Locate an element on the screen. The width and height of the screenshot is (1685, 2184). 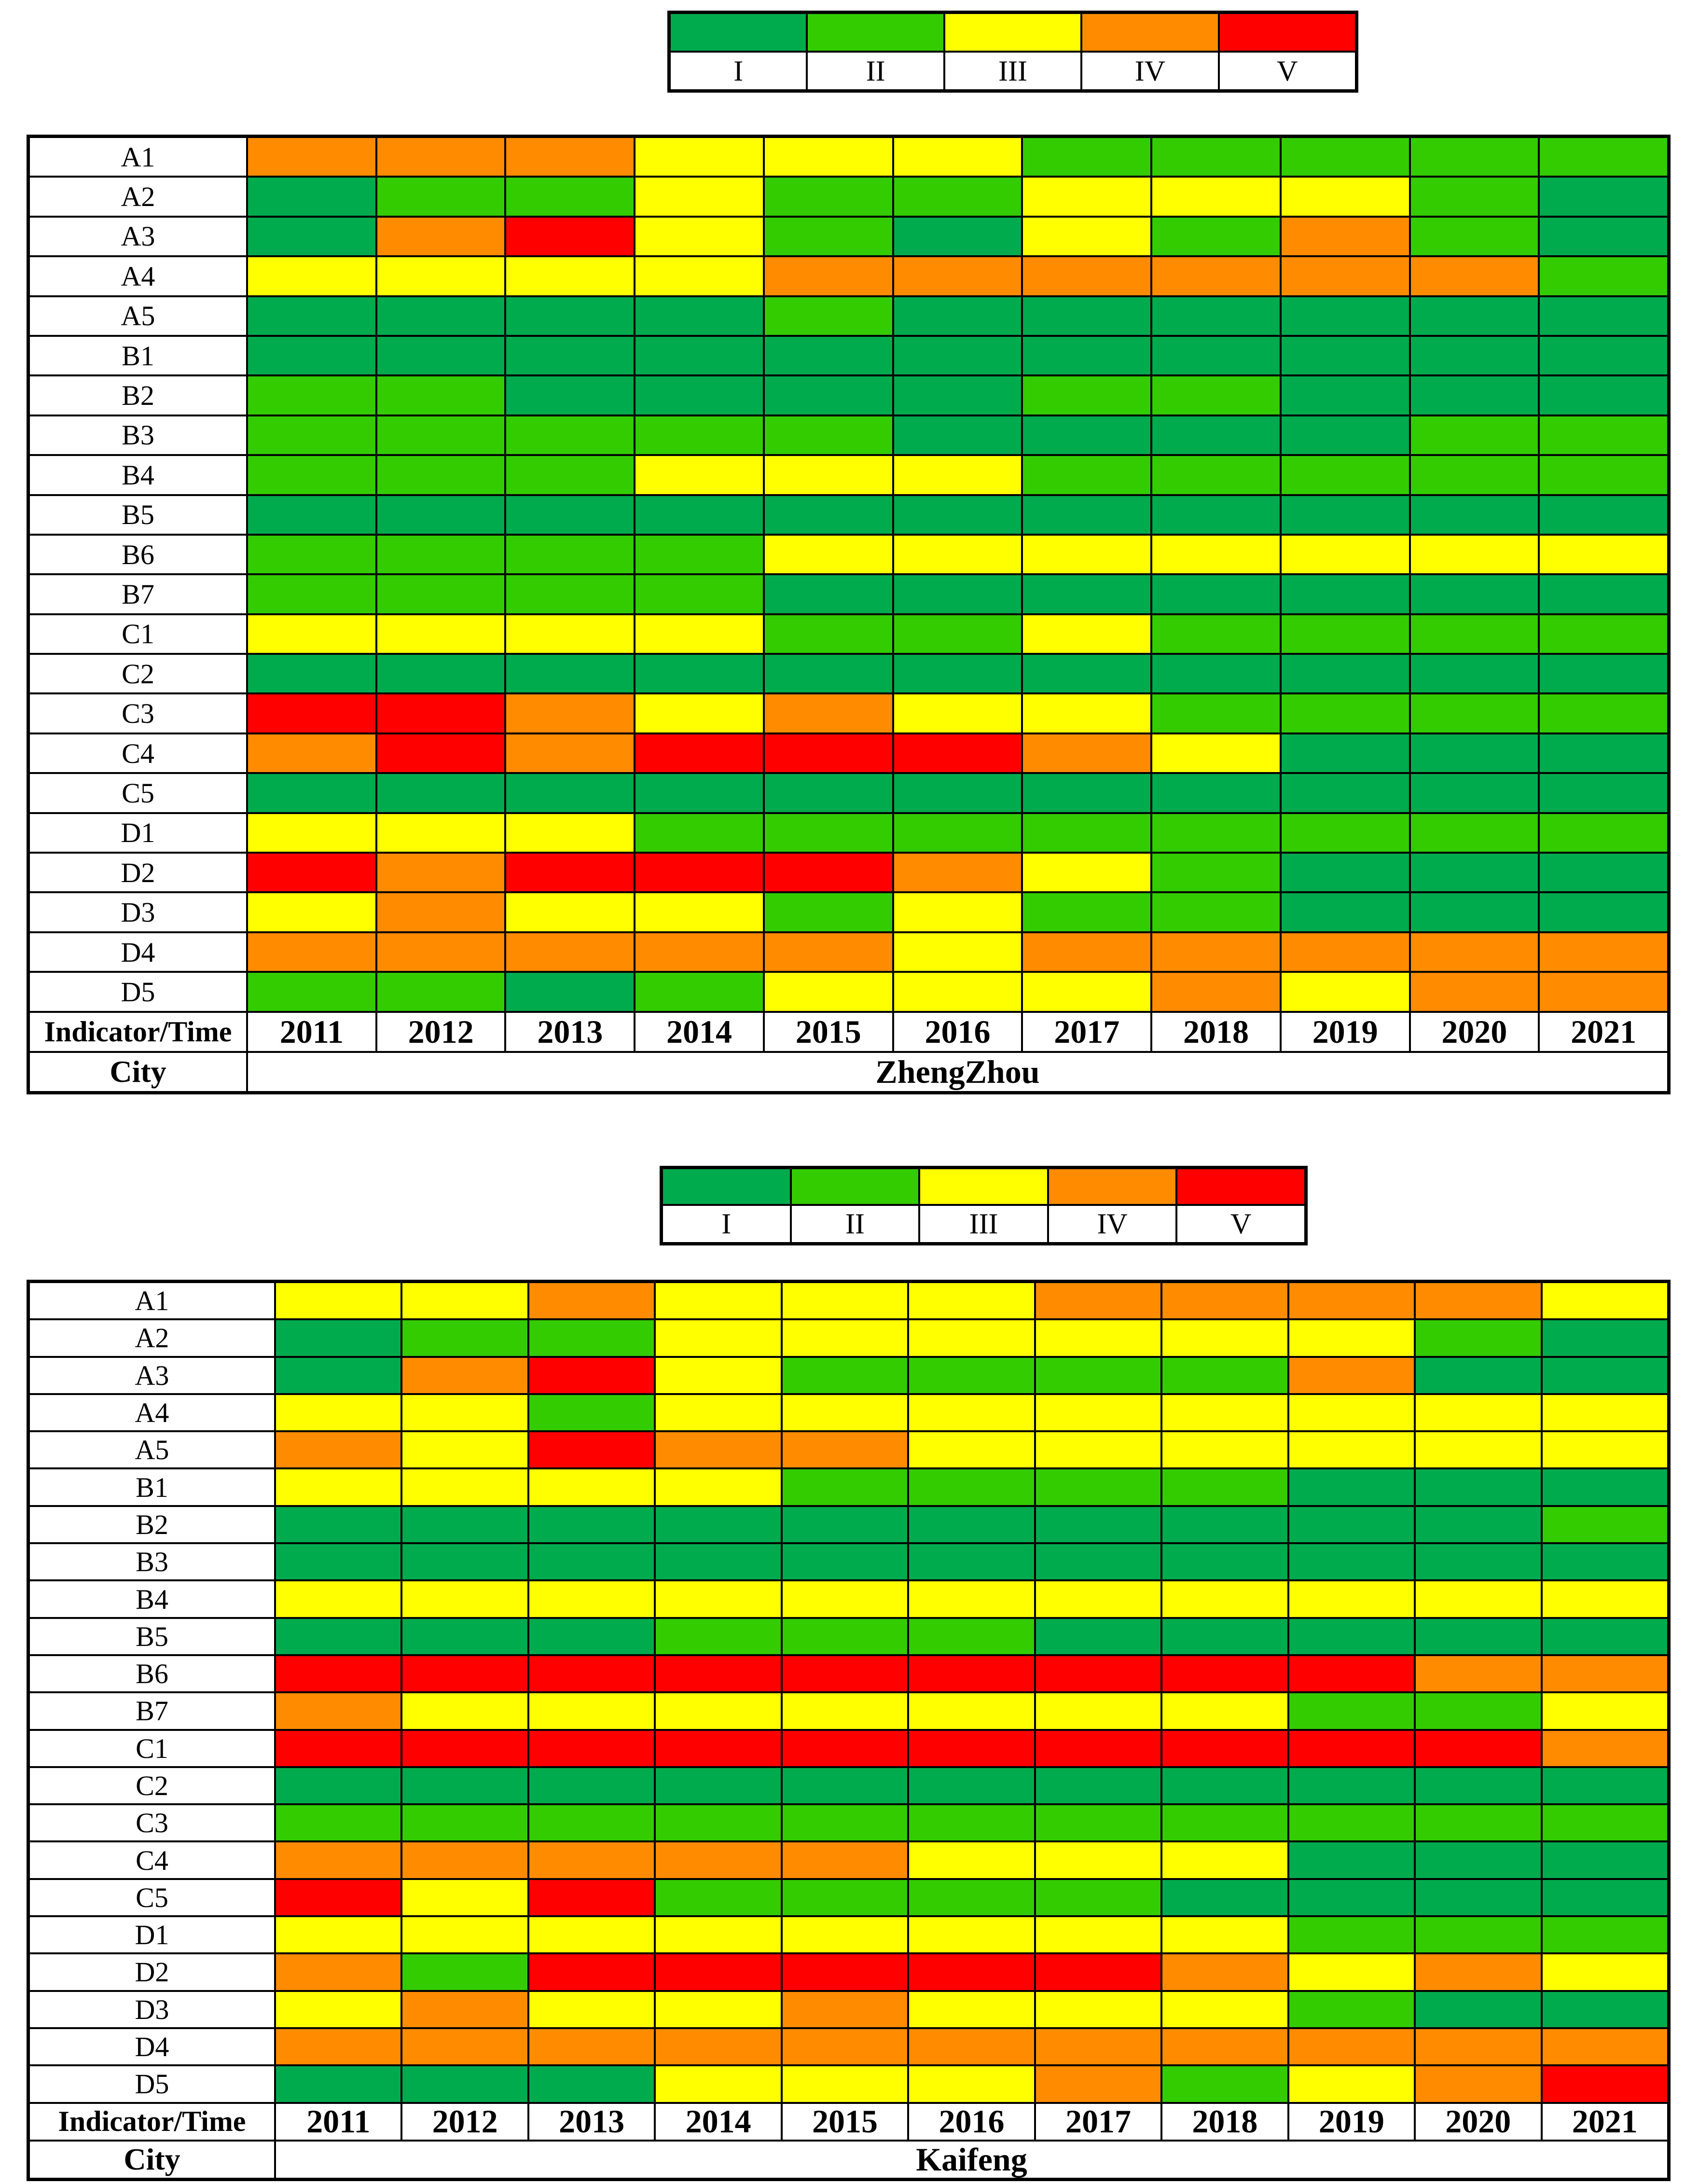
row-label-A2: A2 is located at coordinates (152, 1338).